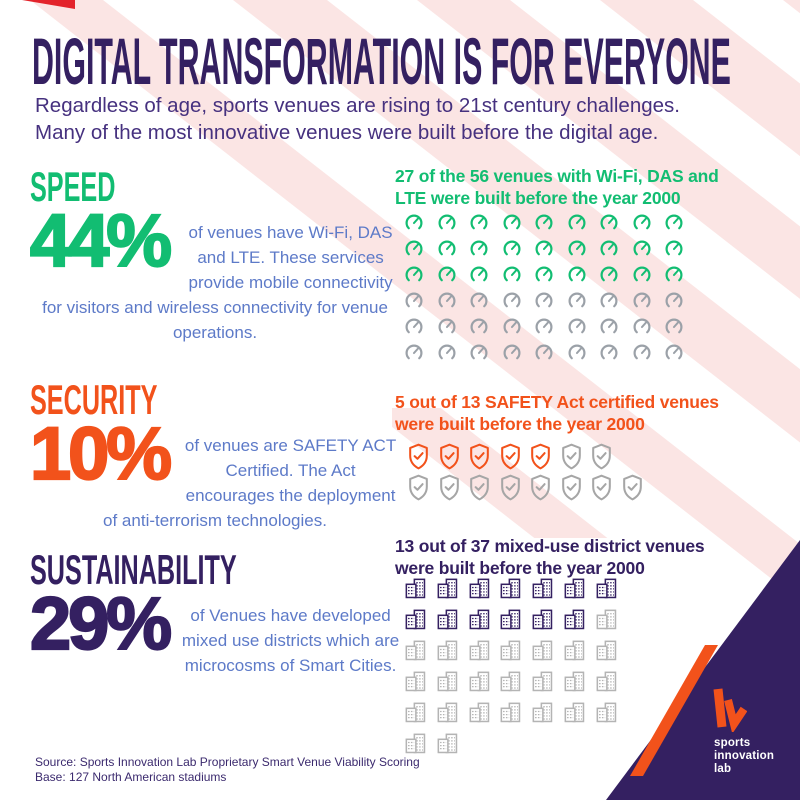 The height and width of the screenshot is (800, 800). I want to click on speed-percent: 44%, so click(101, 240).